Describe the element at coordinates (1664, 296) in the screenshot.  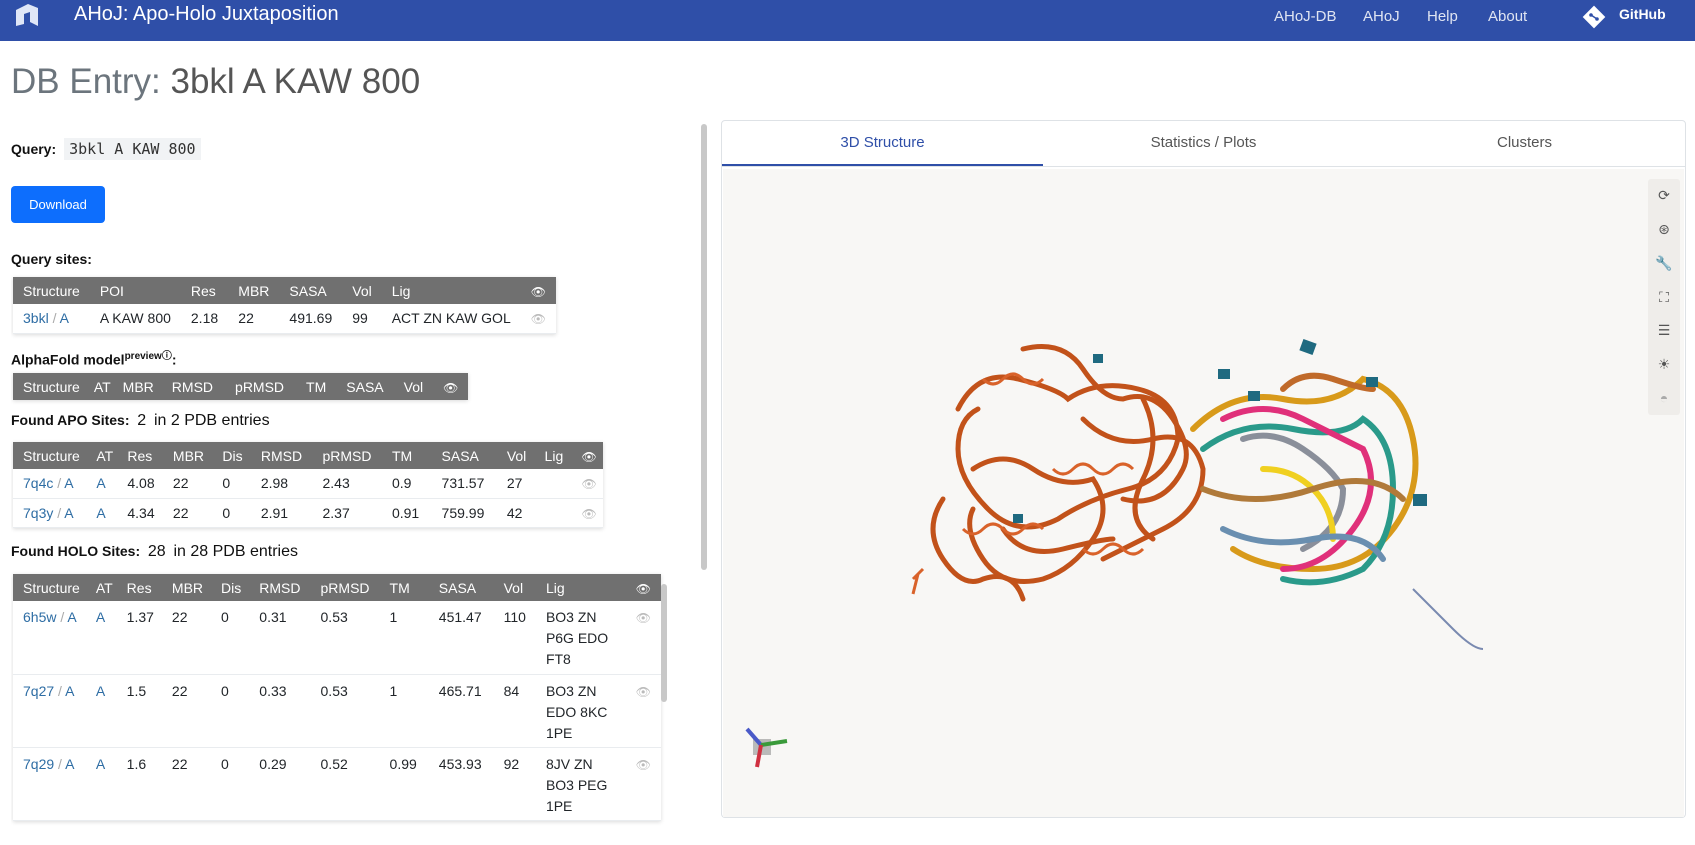
I see `fullscreen-icon: ⛶` at that location.